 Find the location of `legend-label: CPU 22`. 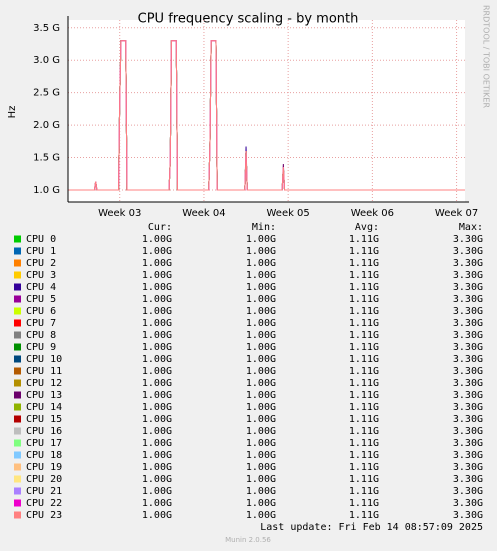

legend-label: CPU 22 is located at coordinates (44, 503).